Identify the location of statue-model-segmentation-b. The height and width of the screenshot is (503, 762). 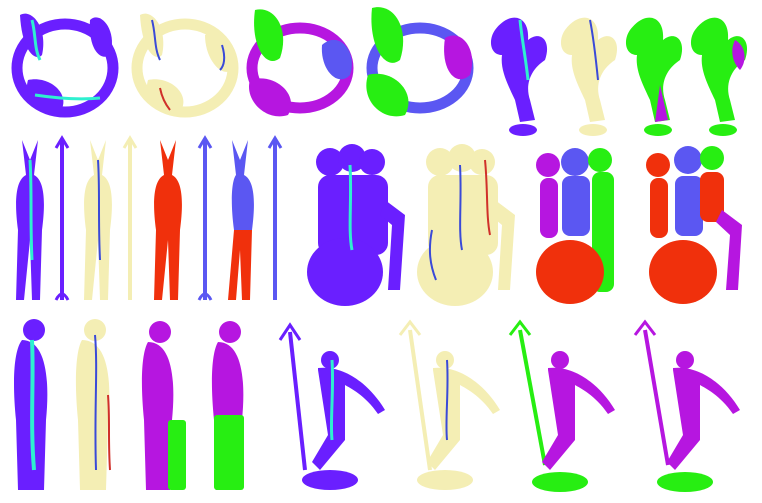
(227, 405).